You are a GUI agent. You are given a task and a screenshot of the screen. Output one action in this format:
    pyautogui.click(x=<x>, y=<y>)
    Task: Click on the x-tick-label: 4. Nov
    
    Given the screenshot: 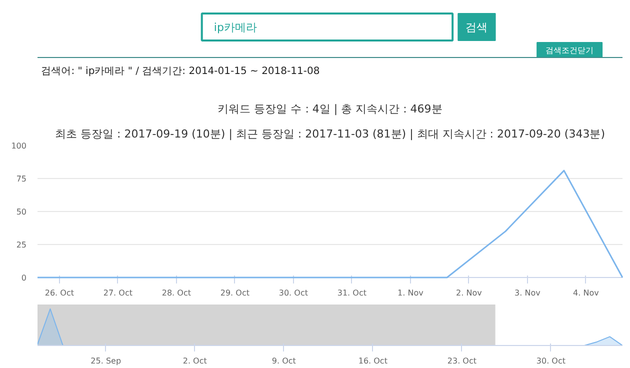 What is the action you would take?
    pyautogui.click(x=586, y=293)
    